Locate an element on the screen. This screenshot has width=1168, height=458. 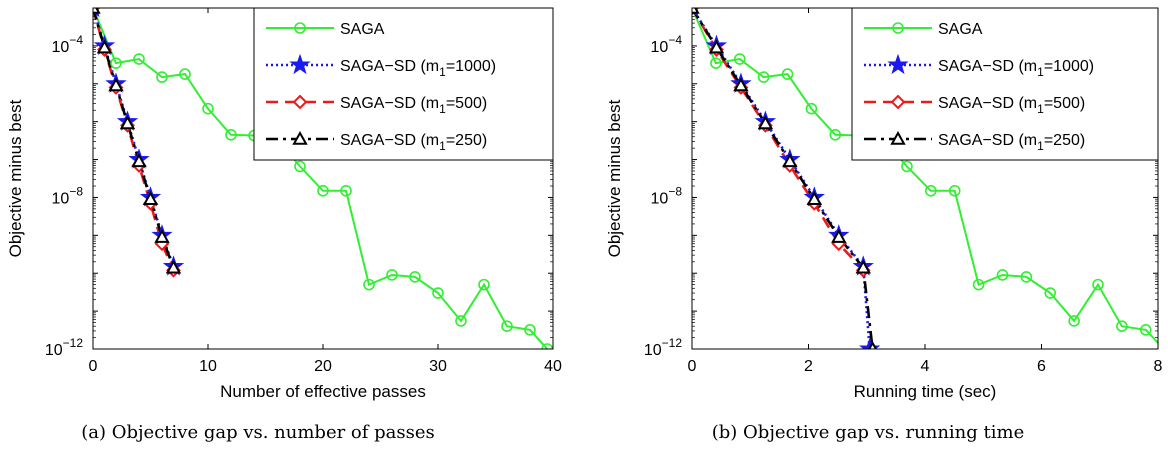
x-tick-label: 8 is located at coordinates (1158, 366).